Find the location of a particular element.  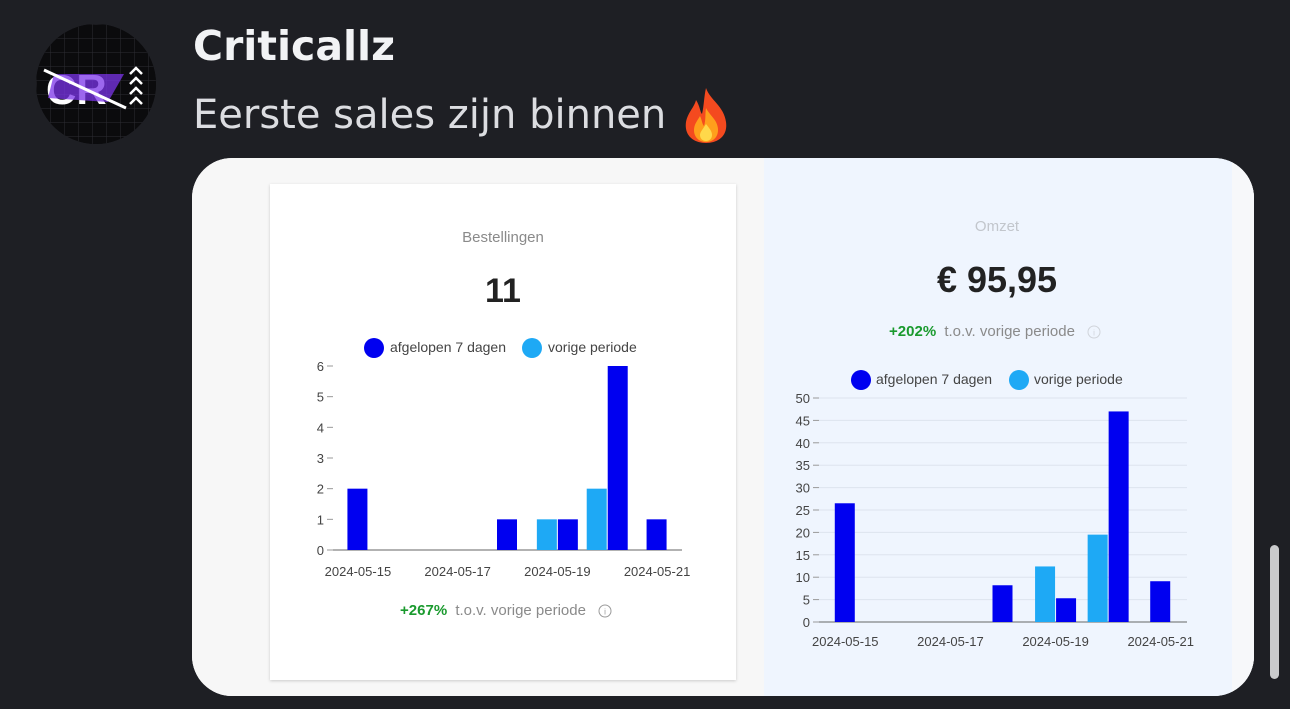

fire-icon is located at coordinates (706, 115).